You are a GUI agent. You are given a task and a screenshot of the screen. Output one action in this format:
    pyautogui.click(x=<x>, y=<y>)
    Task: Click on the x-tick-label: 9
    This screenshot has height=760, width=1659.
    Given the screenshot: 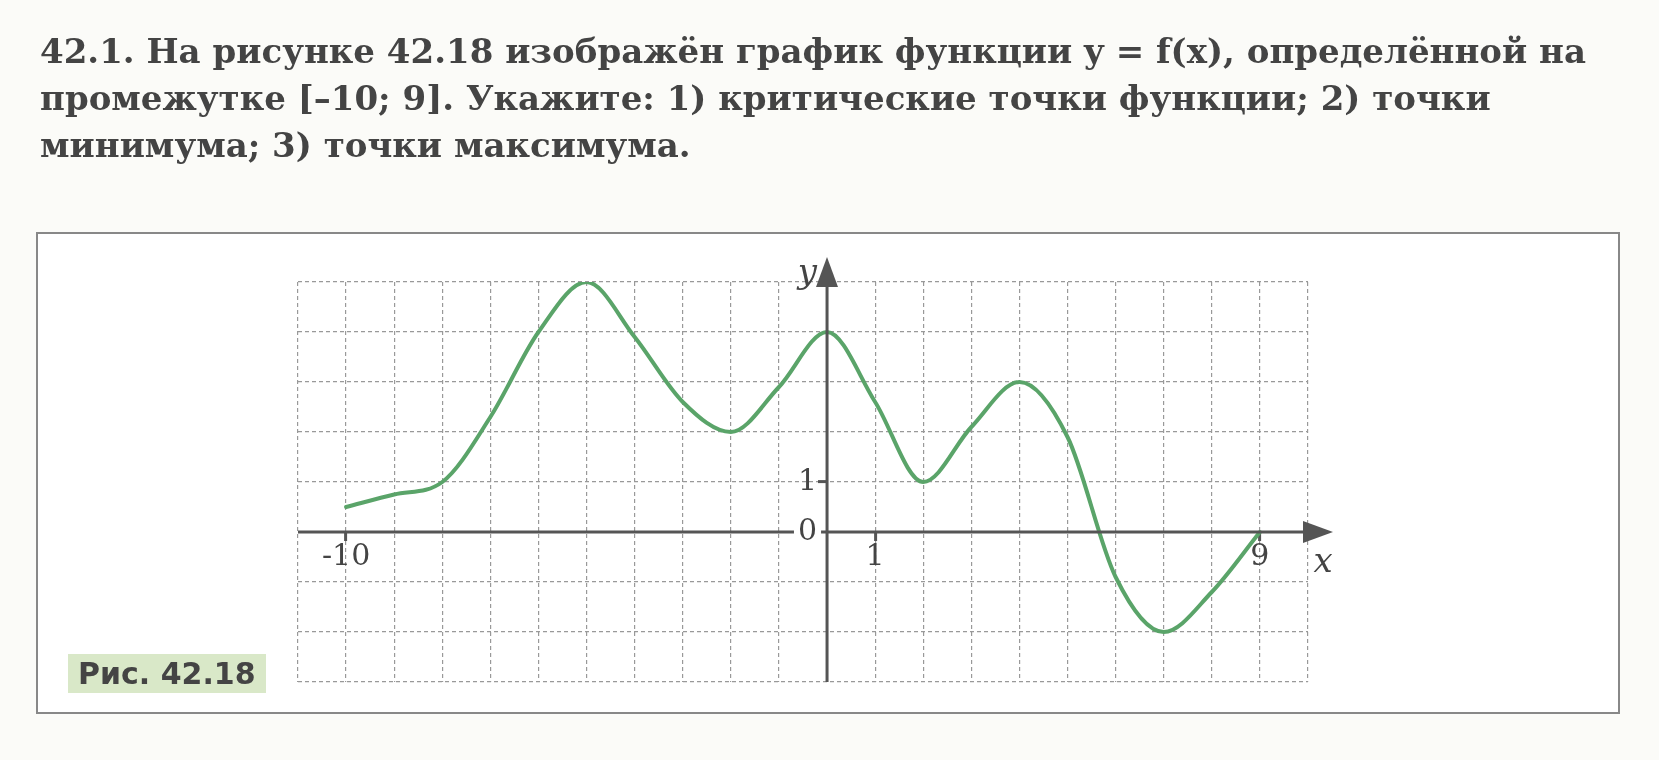 What is the action you would take?
    pyautogui.click(x=1260, y=554)
    